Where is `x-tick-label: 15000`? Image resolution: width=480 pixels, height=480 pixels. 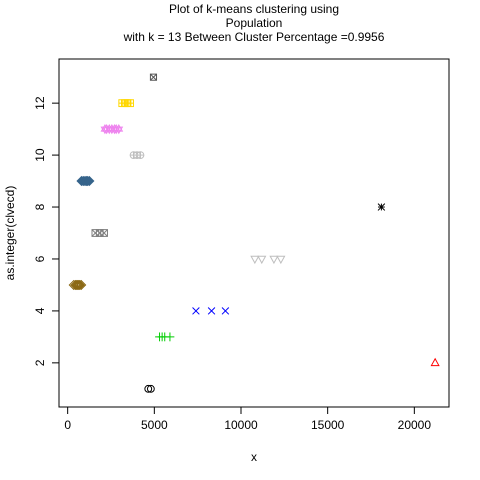 x-tick-label: 15000 is located at coordinates (328, 425).